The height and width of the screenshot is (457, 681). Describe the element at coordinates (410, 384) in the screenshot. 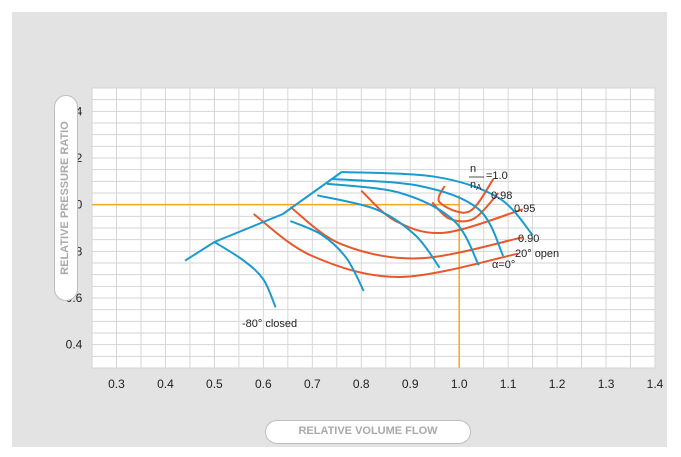

I see `x-tick-label: 0.9` at that location.